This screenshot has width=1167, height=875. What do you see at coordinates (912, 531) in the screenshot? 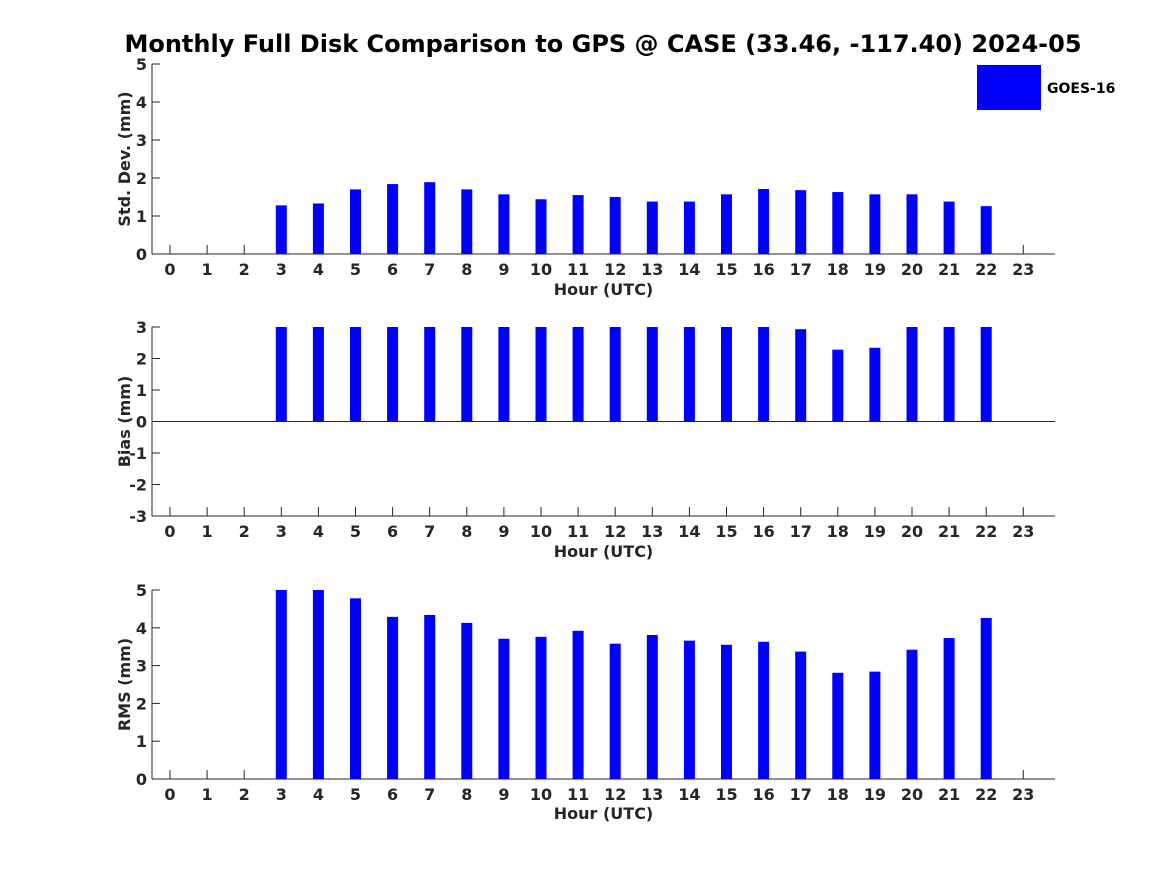
I see `x-tick-label: 20` at bounding box center [912, 531].